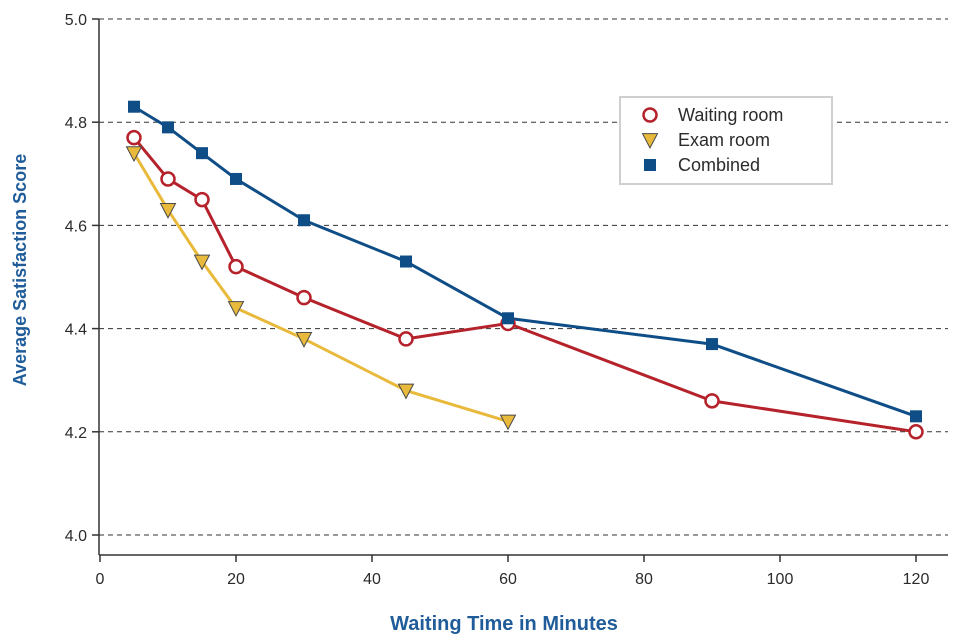 This screenshot has height=643, width=966. Describe the element at coordinates (76, 226) in the screenshot. I see `y-tick-label: 4.6` at that location.